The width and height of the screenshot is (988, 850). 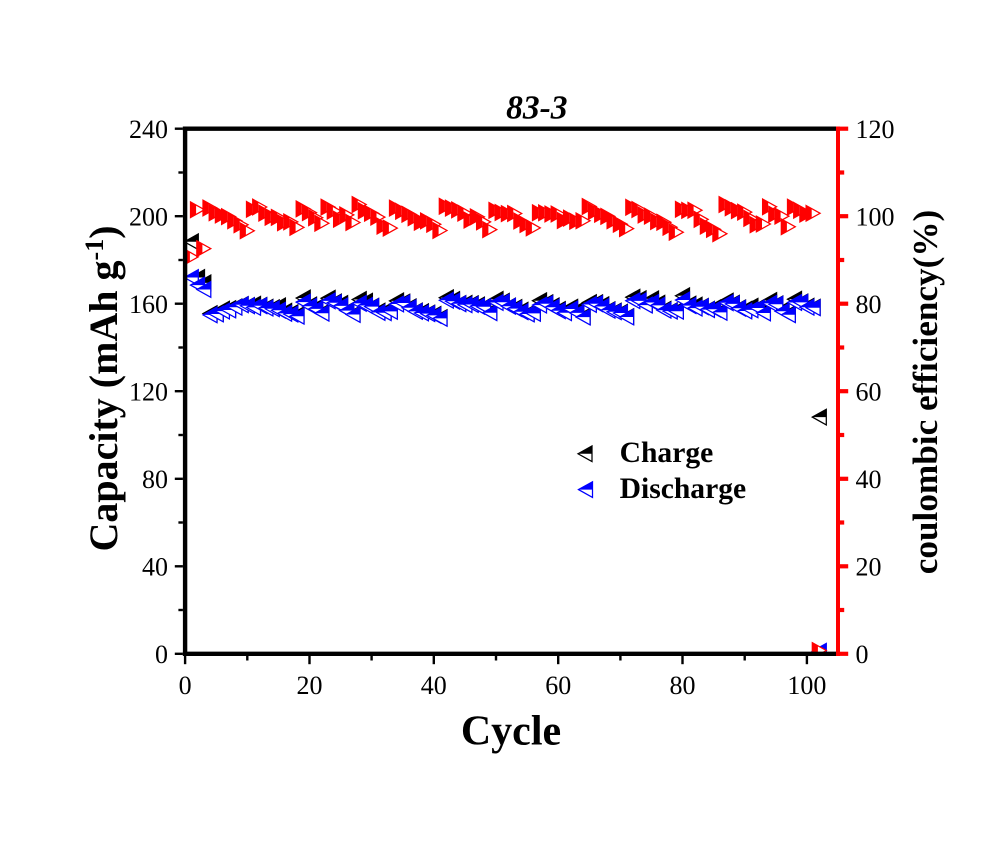 I want to click on svg-text: 160, so click(x=148, y=304).